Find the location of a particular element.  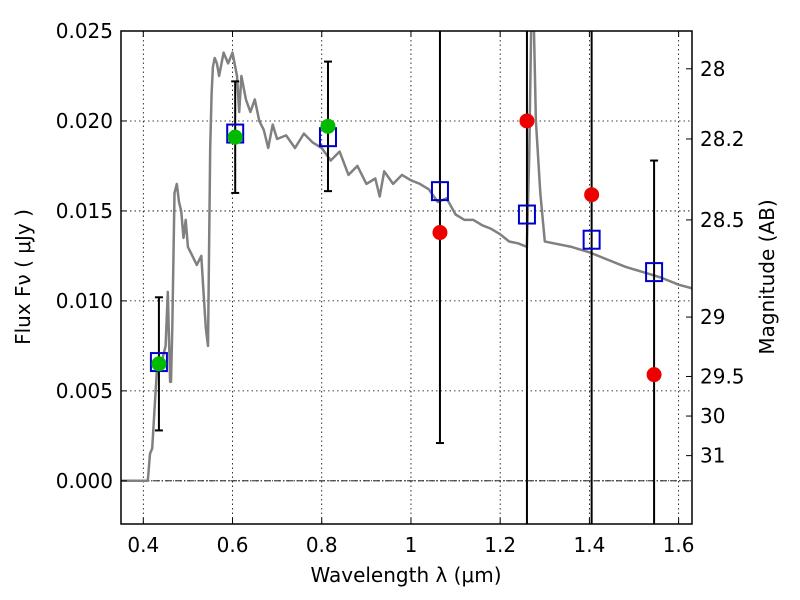

x-tick-label: 0.8 is located at coordinates (322, 545).